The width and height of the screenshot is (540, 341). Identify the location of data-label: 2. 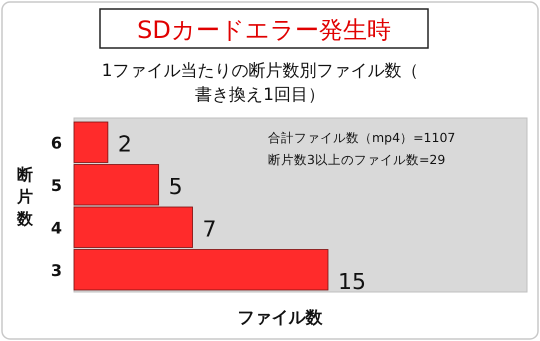
(125, 145).